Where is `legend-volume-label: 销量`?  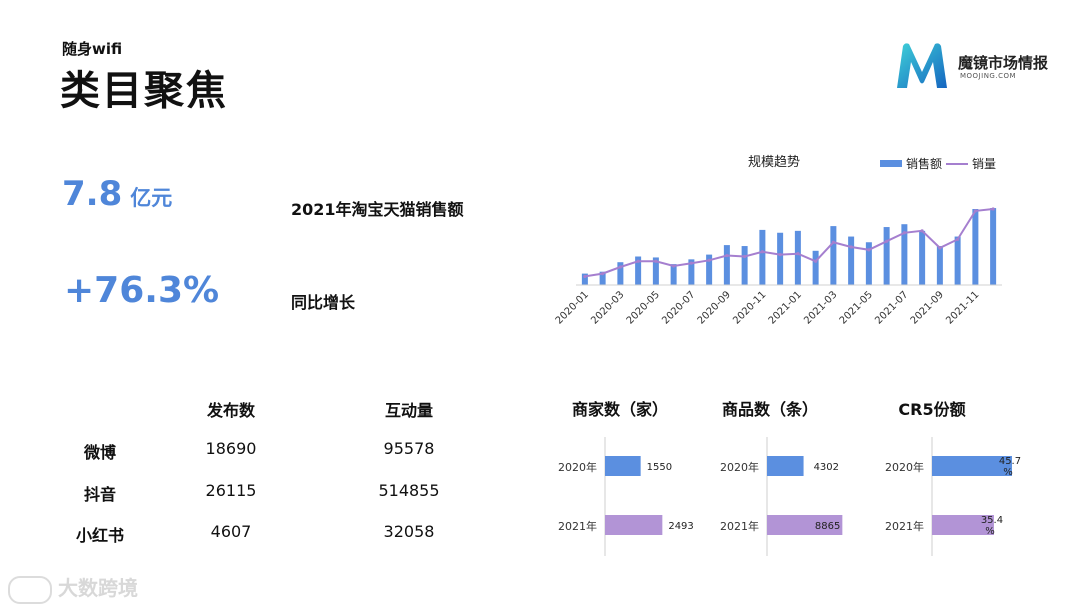
legend-volume-label: 销量 is located at coordinates (984, 164).